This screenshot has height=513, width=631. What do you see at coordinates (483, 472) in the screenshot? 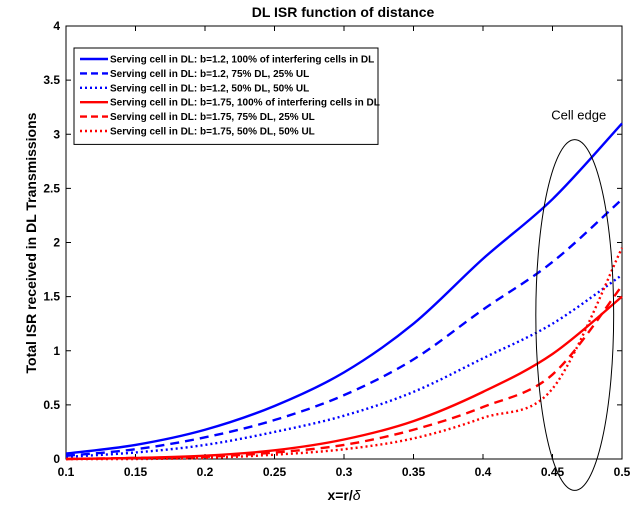
I see `x-tick-label: 0.4` at bounding box center [483, 472].